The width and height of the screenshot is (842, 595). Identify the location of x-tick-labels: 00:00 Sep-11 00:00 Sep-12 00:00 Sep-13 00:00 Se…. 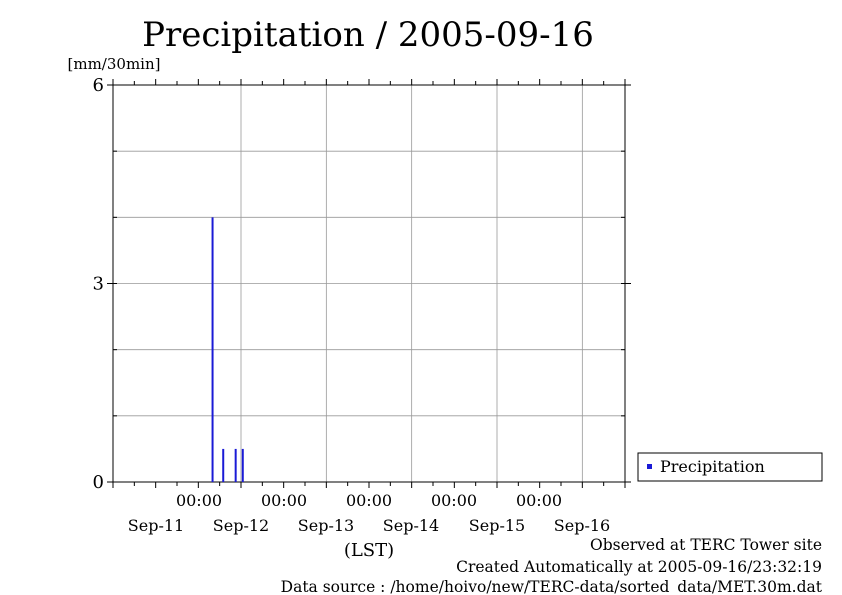
(369, 513).